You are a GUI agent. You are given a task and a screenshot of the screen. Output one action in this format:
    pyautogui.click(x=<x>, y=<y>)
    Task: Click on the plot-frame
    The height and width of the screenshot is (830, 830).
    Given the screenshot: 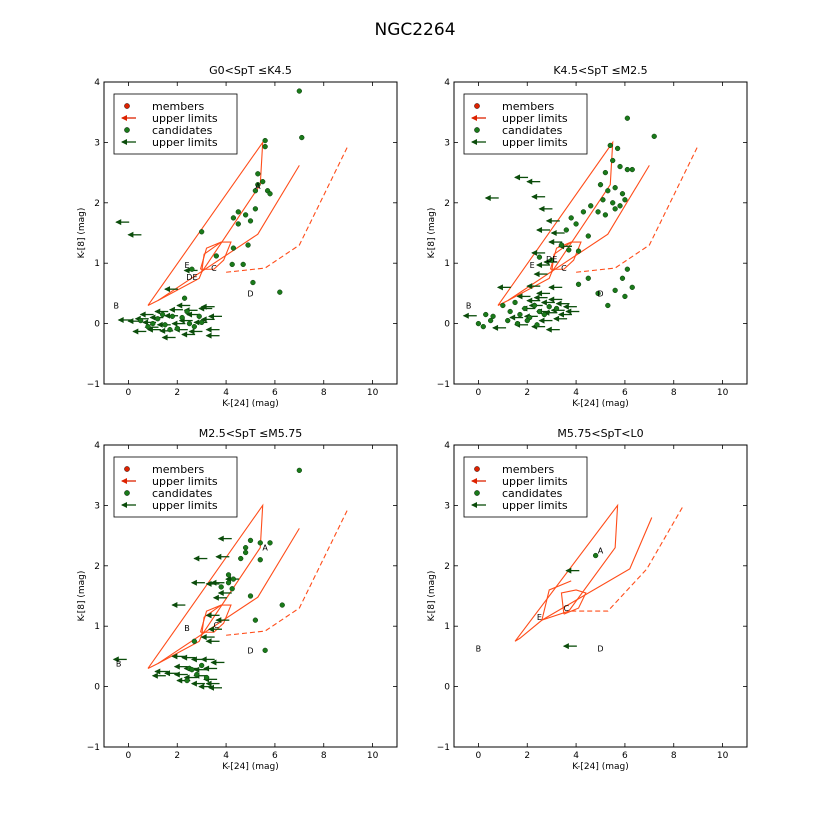 What is the action you would take?
    pyautogui.click(x=600, y=233)
    